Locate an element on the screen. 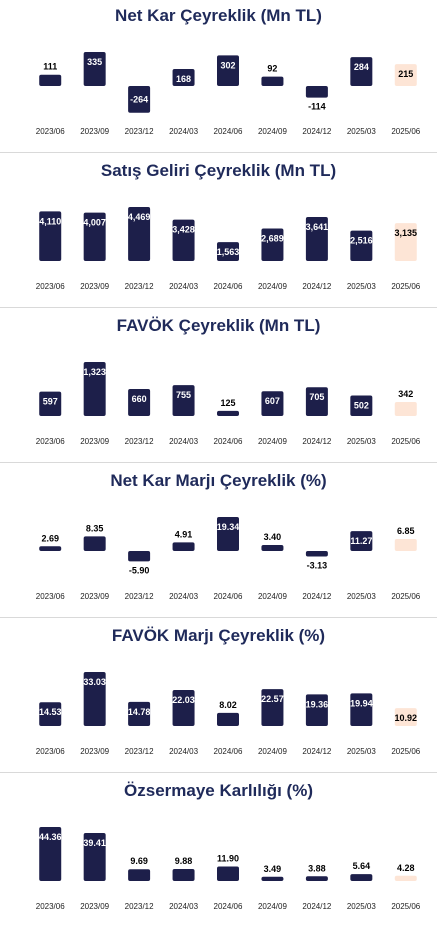  data-label: 10.92 is located at coordinates (406, 718).